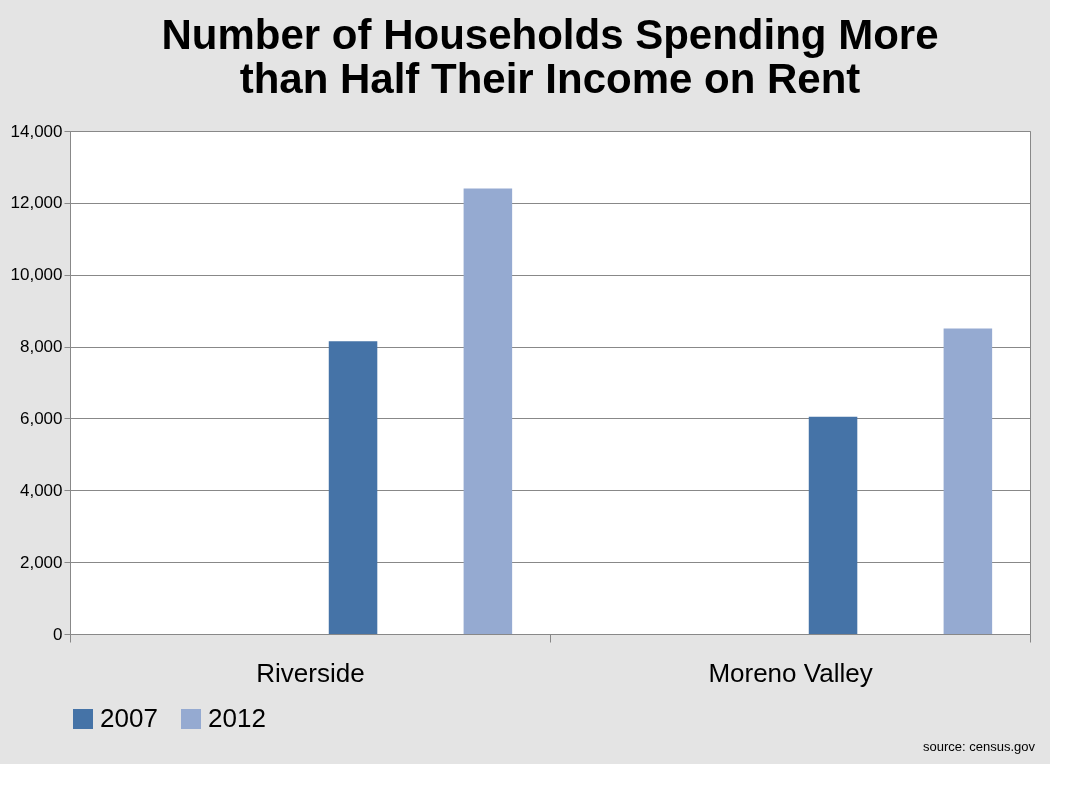 This screenshot has height=796, width=1091. I want to click on x-tick-label: Moreno Valley, so click(790, 672).